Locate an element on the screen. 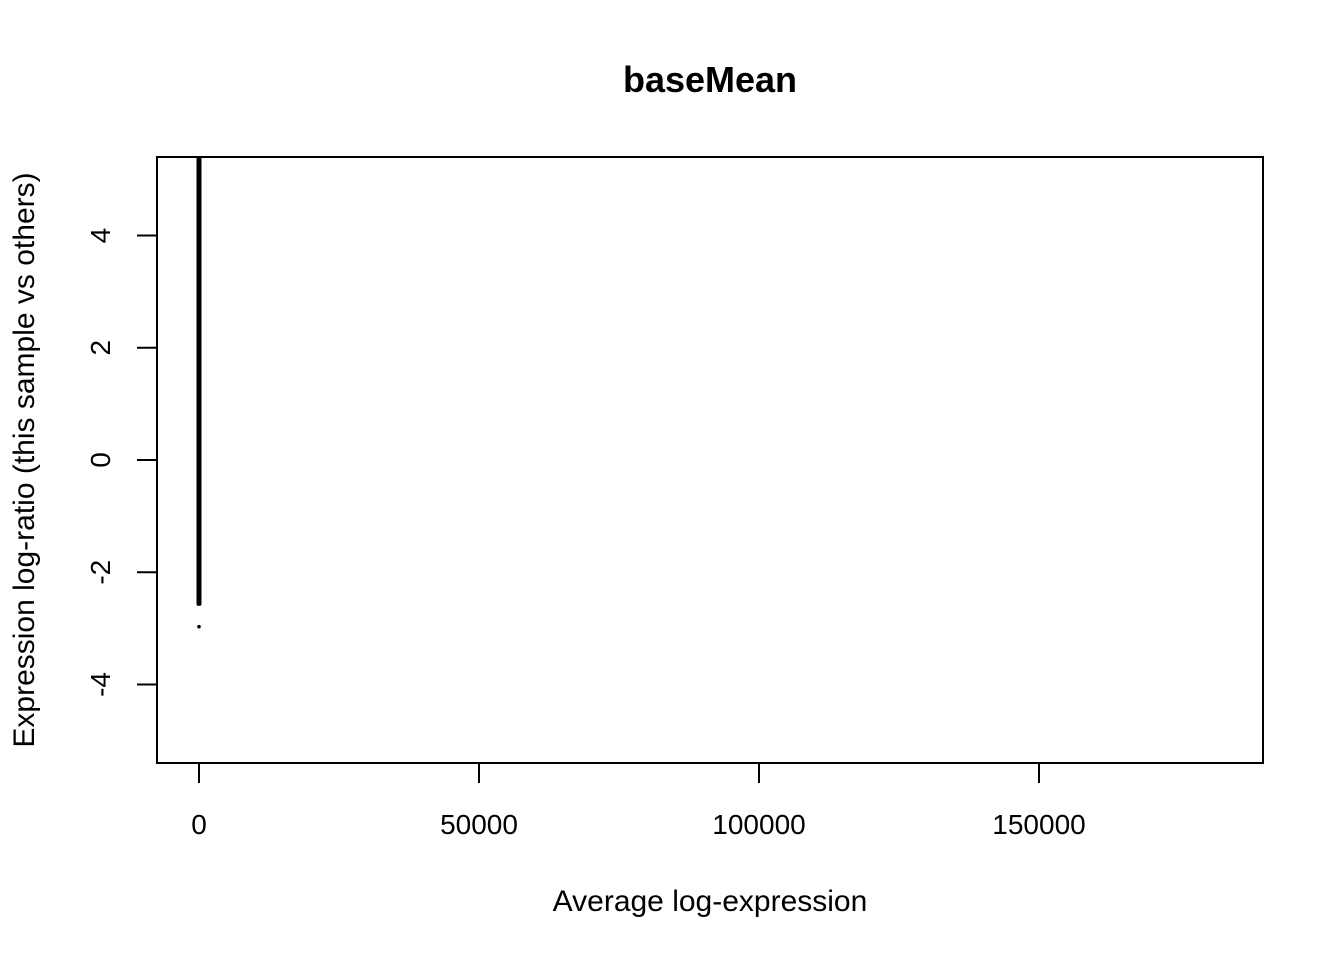 The height and width of the screenshot is (960, 1344). dense-point-band is located at coordinates (199, 381).